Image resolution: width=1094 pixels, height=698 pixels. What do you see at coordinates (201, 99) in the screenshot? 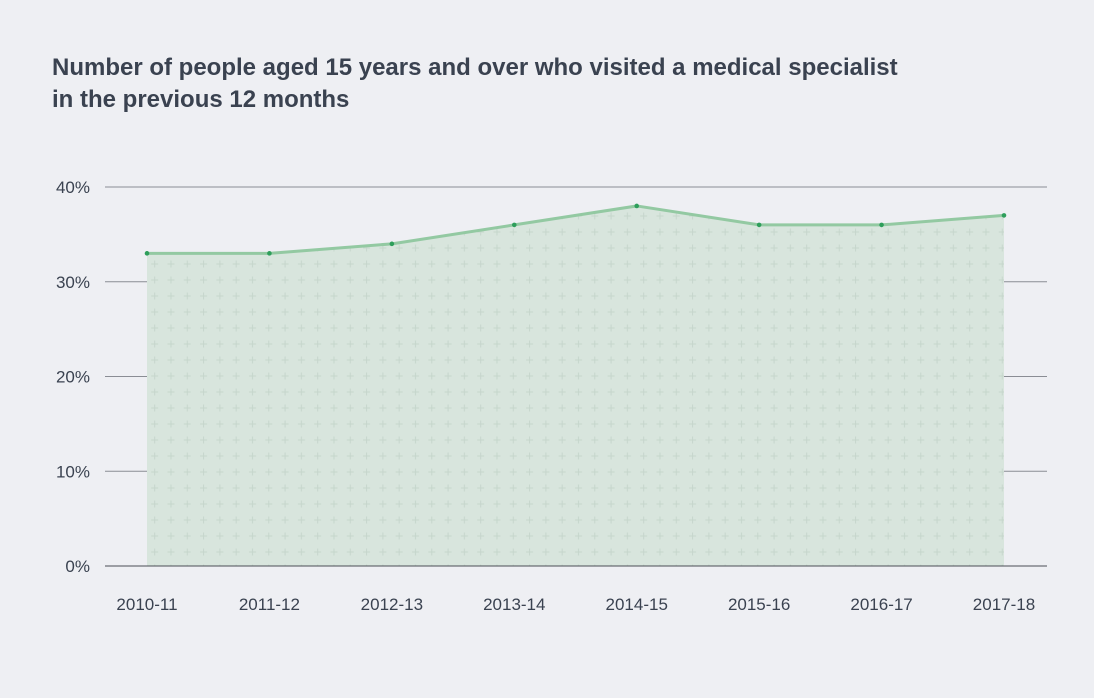
I see `chart-title-line-2: in the previous 12 months` at bounding box center [201, 99].